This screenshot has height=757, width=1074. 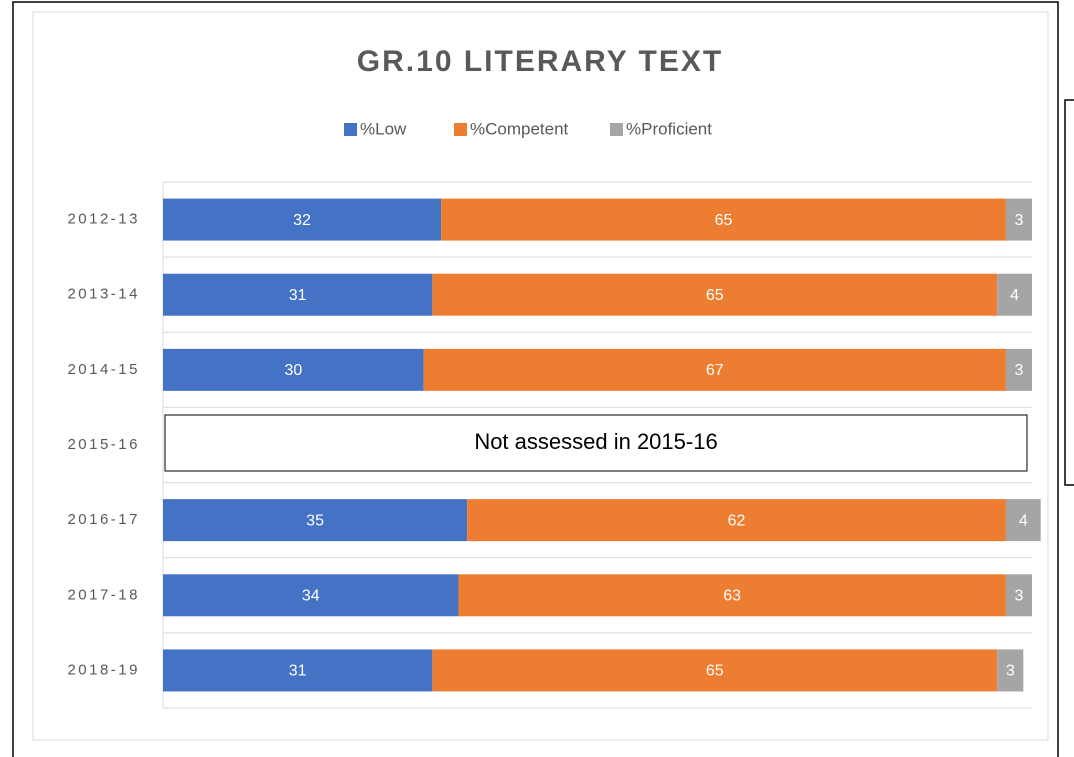 What do you see at coordinates (103, 594) in the screenshot?
I see `y-tick-label: 2017-18` at bounding box center [103, 594].